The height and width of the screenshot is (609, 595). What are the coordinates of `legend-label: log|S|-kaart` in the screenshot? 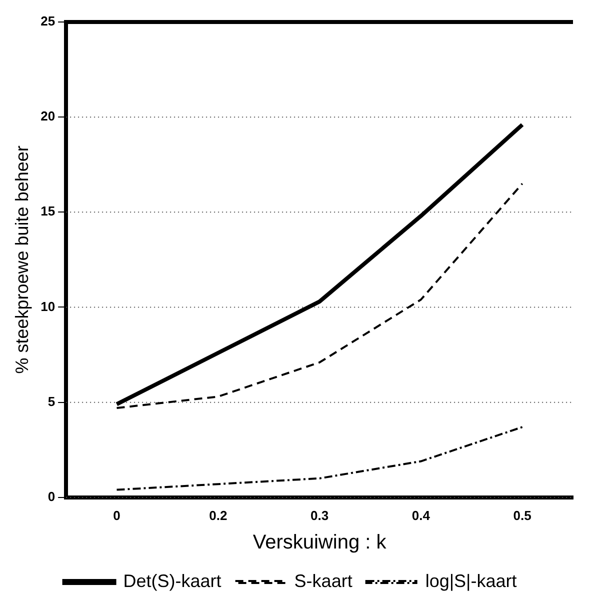 It's located at (471, 580).